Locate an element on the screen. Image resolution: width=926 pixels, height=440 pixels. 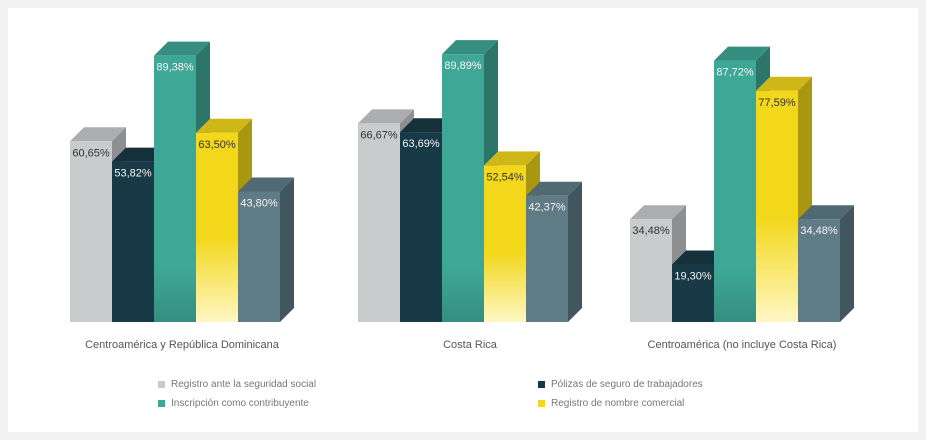
category-label: Centroamérica y República Dominicana is located at coordinates (182, 345).